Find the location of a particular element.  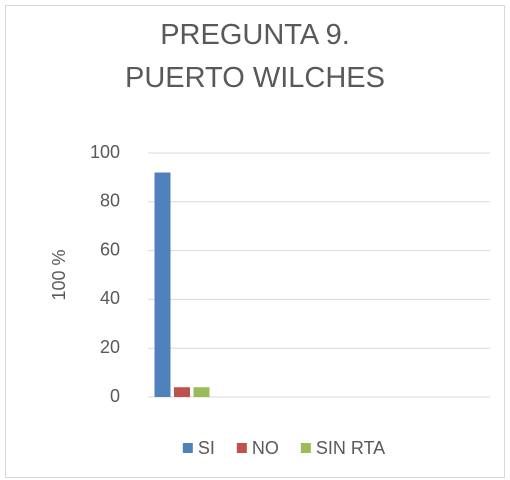

y-tick-label: 40 is located at coordinates (110, 298).